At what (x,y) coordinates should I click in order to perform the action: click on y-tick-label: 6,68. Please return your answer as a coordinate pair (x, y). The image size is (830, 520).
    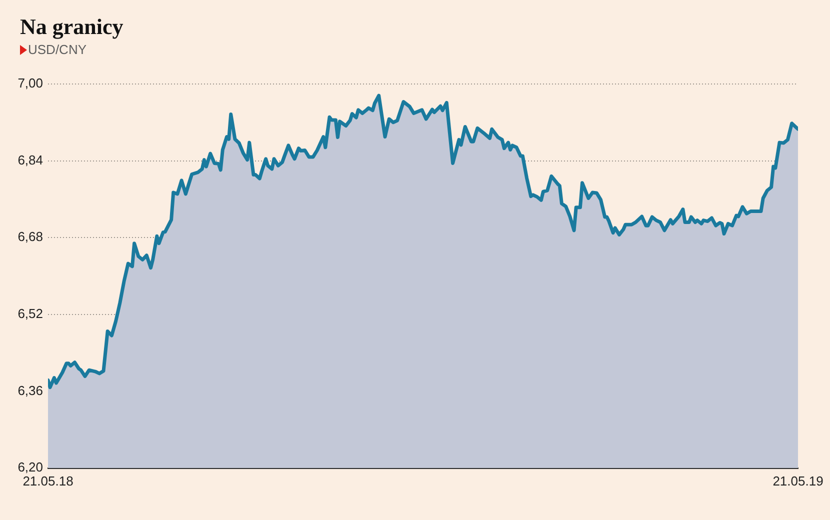
    Looking at the image, I should click on (30, 236).